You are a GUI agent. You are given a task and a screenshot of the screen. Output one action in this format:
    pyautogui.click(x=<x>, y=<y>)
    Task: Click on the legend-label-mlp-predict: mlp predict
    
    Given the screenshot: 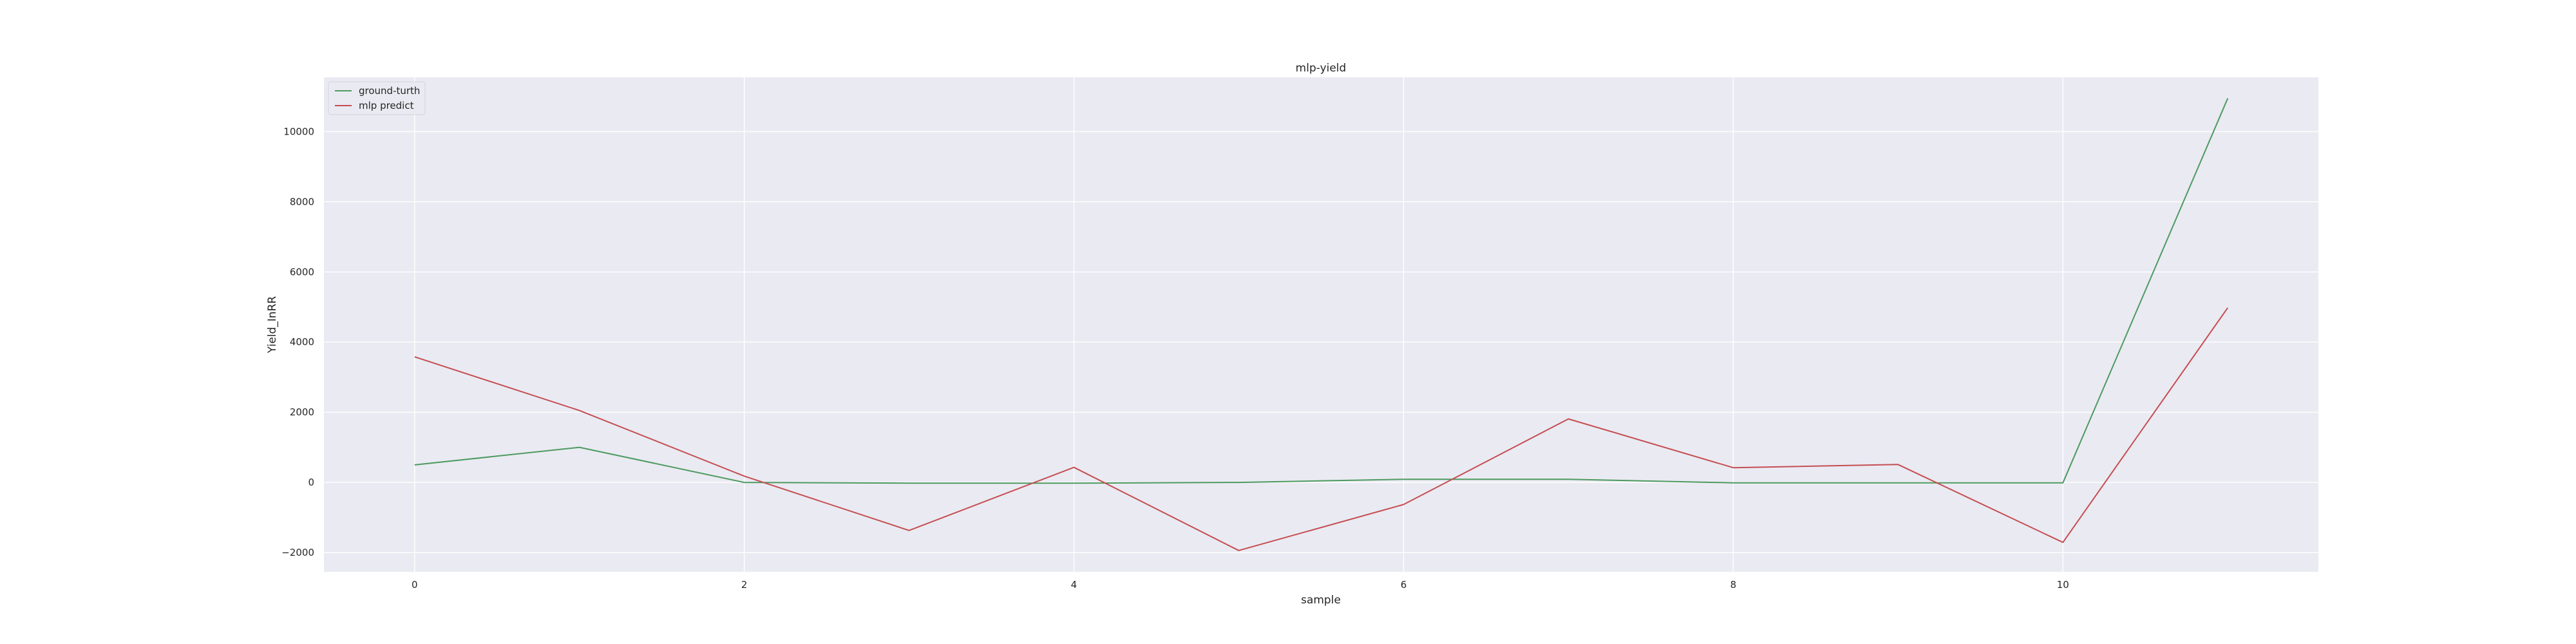 What is the action you would take?
    pyautogui.click(x=386, y=105)
    